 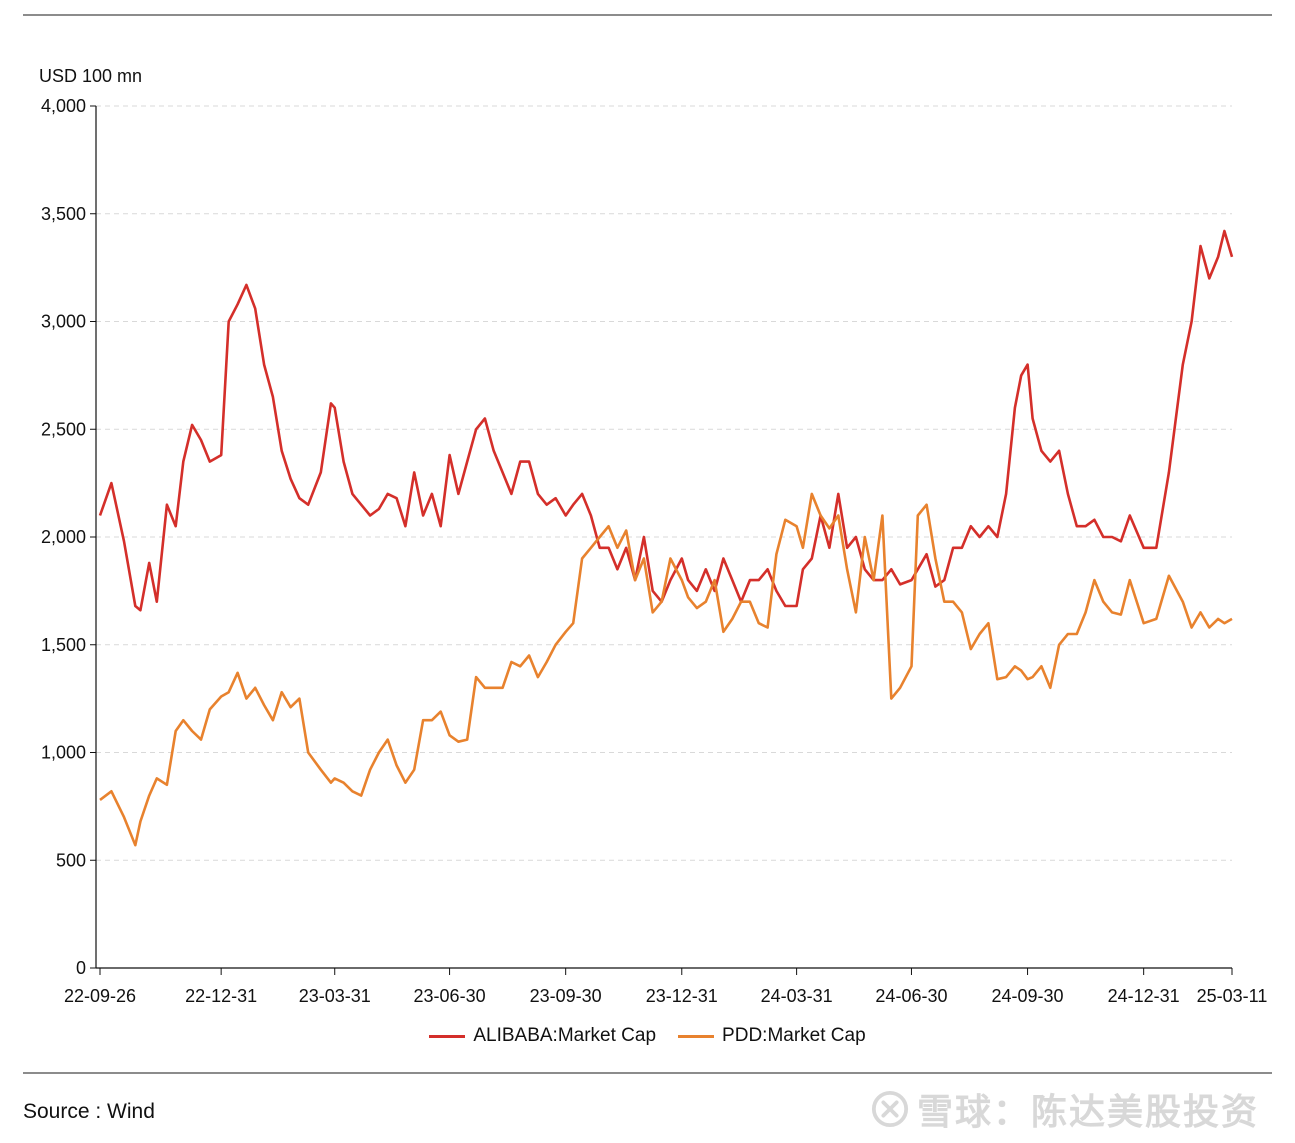 I want to click on y-axis-ticks: 0 500 1,000 1,500 2,000 2,500 3,000 3,500 4,000, so click(x=68, y=537).